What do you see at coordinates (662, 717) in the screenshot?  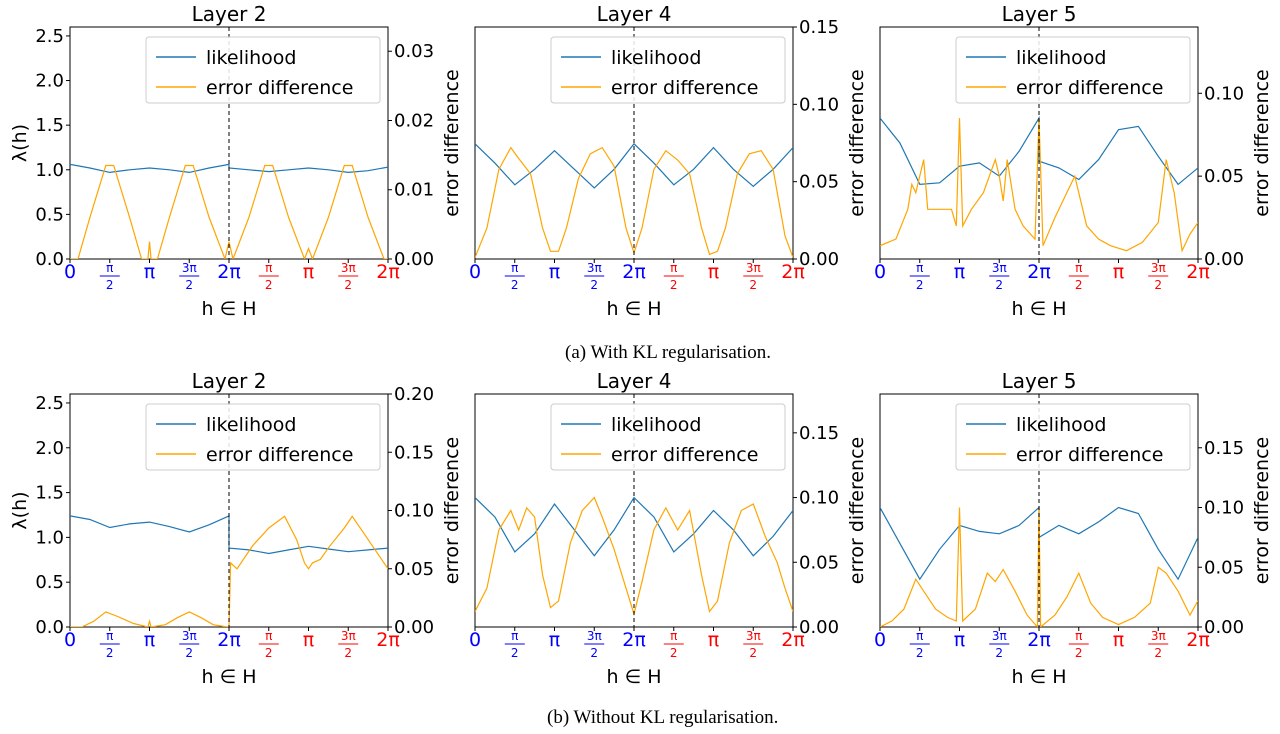 I see `caption-b: (b) Without KL regularisation.` at bounding box center [662, 717].